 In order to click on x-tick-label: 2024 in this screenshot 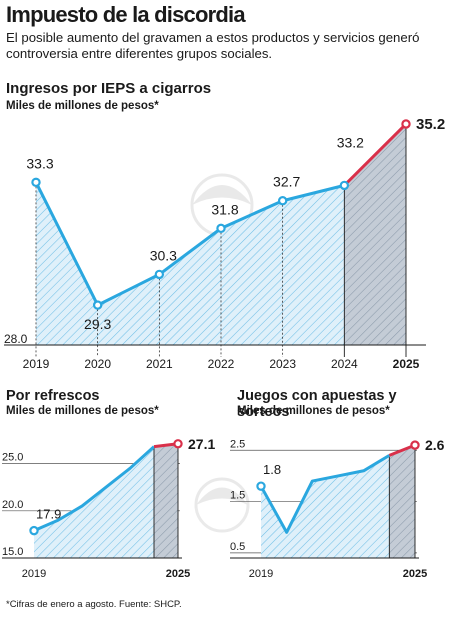, I will do `click(344, 364)`.